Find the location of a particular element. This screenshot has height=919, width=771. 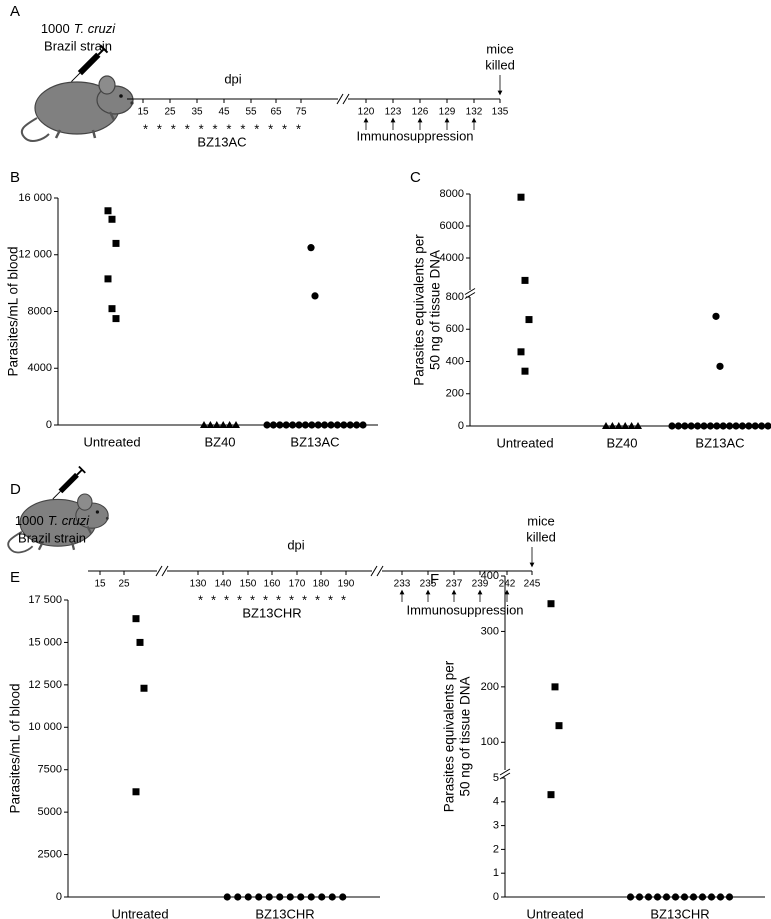

y-axis-title: Parasites equivalents per is located at coordinates (449, 736).